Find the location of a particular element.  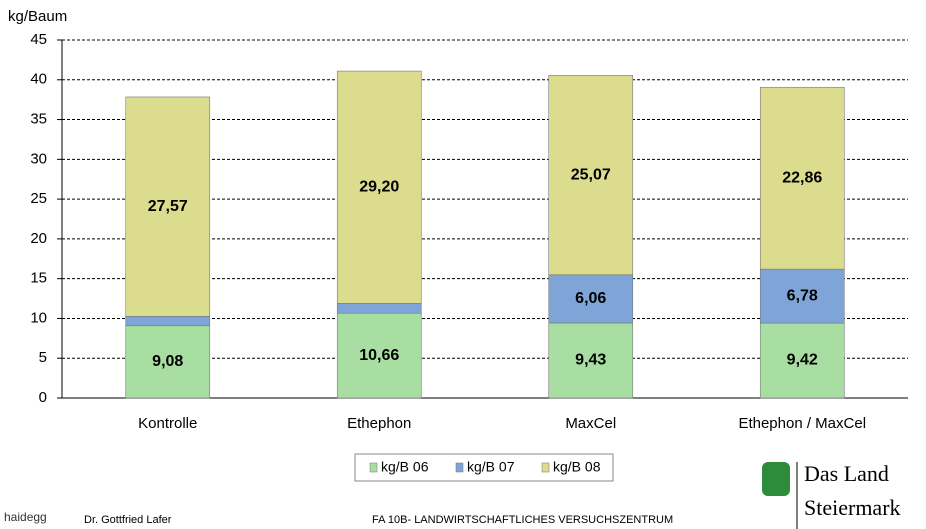

author: Dr. Gottfried Lafer is located at coordinates (128, 520).